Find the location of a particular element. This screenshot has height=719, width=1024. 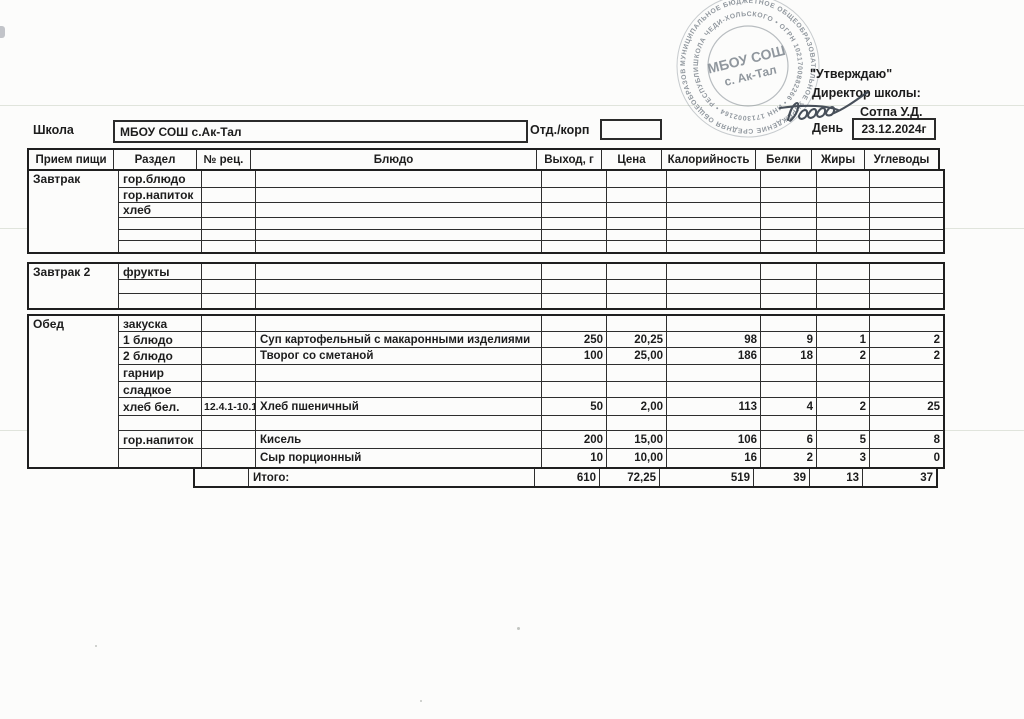

fat-cell: 5 is located at coordinates (843, 439).